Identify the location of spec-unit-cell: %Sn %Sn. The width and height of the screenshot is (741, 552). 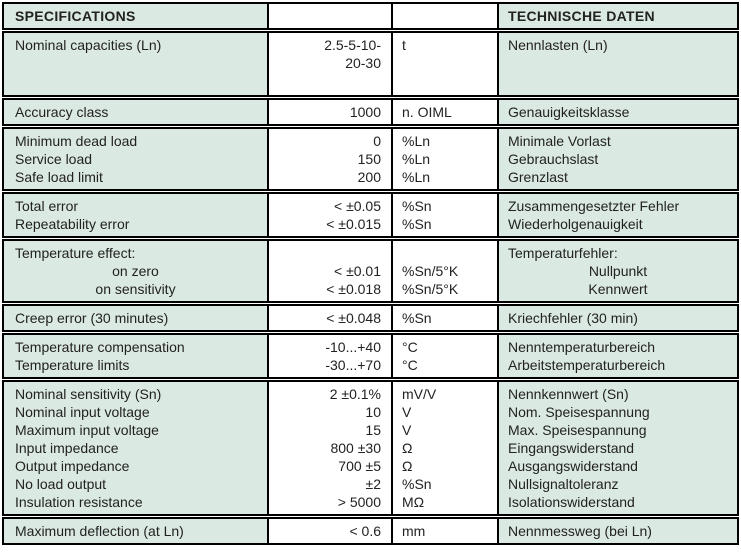
(444, 215).